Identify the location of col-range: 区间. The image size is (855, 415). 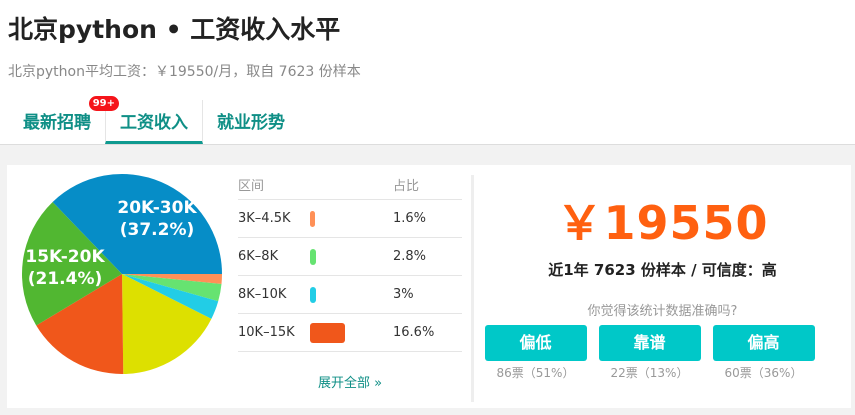
(251, 186).